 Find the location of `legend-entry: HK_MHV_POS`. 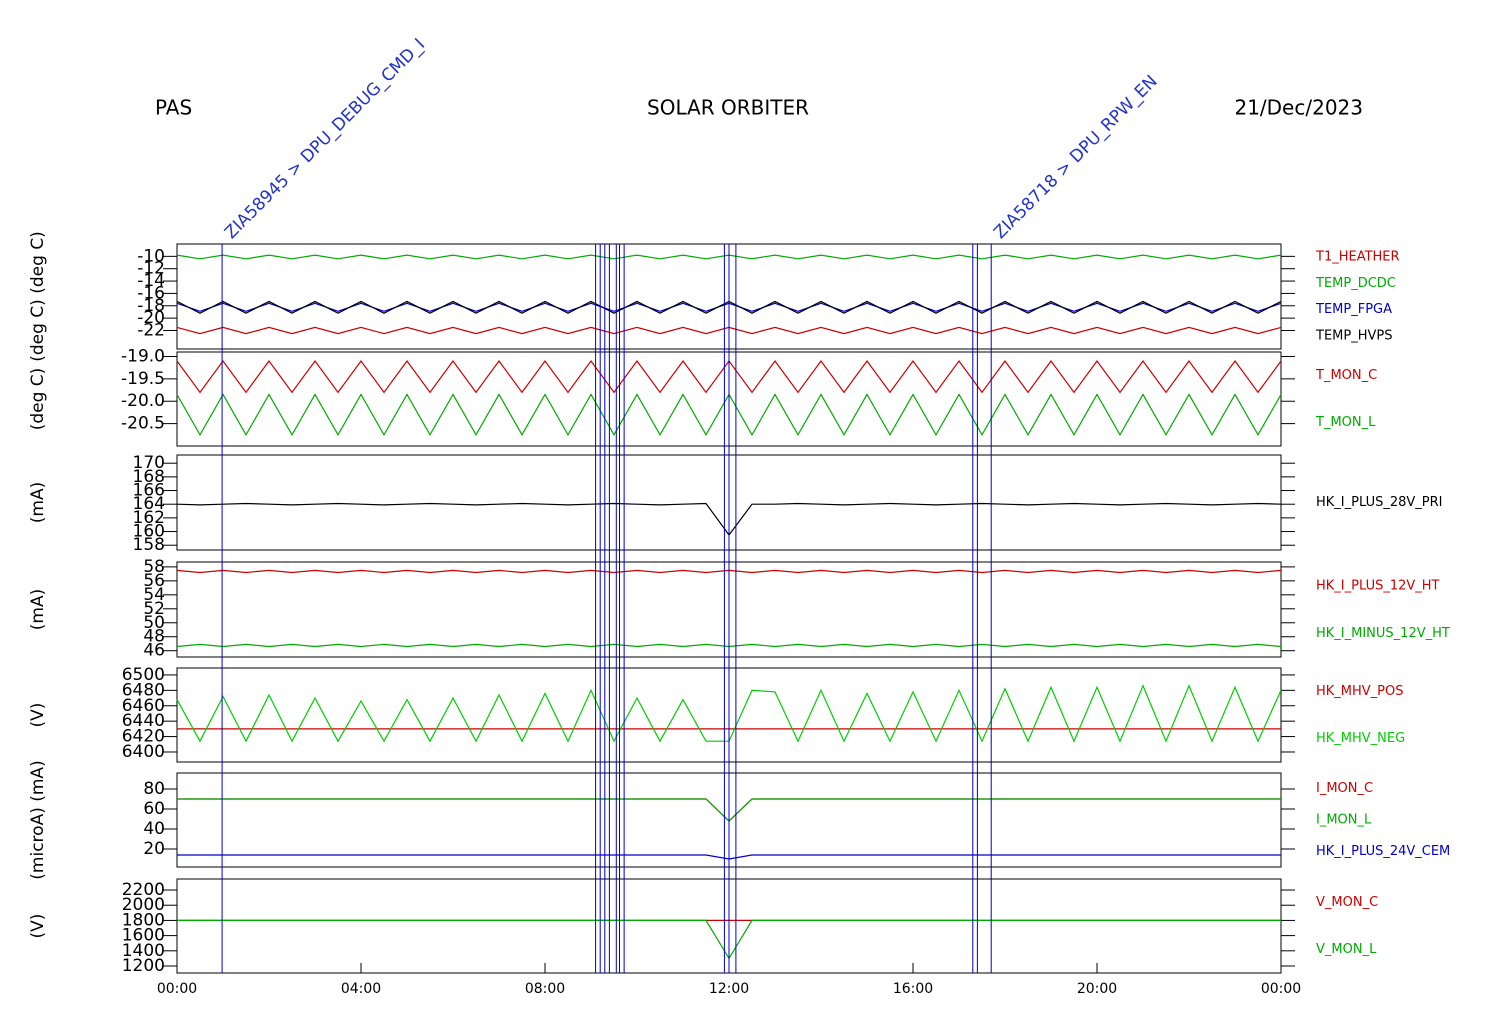

legend-entry: HK_MHV_POS is located at coordinates (1360, 691).